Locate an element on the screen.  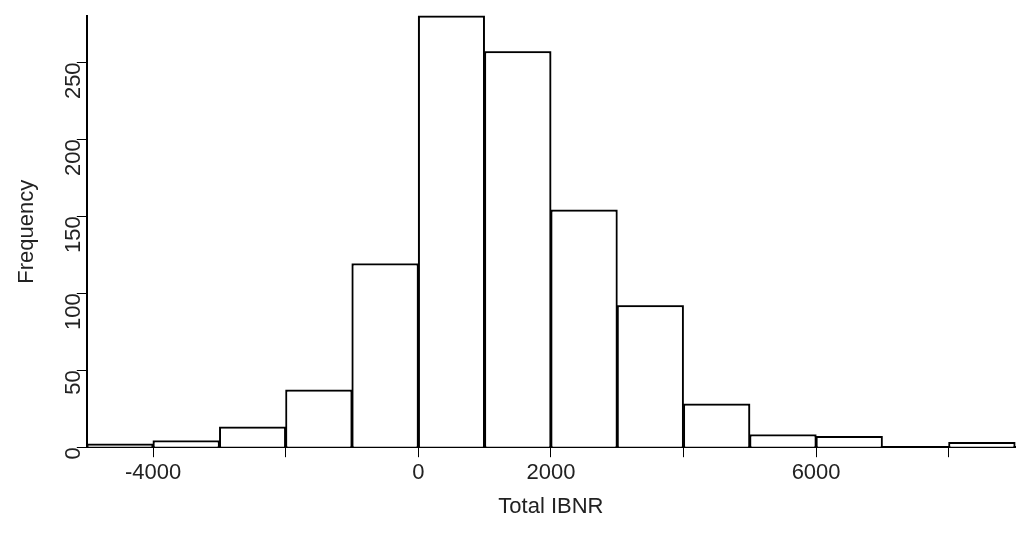
y-tick-label: 0 is located at coordinates (72, 453).